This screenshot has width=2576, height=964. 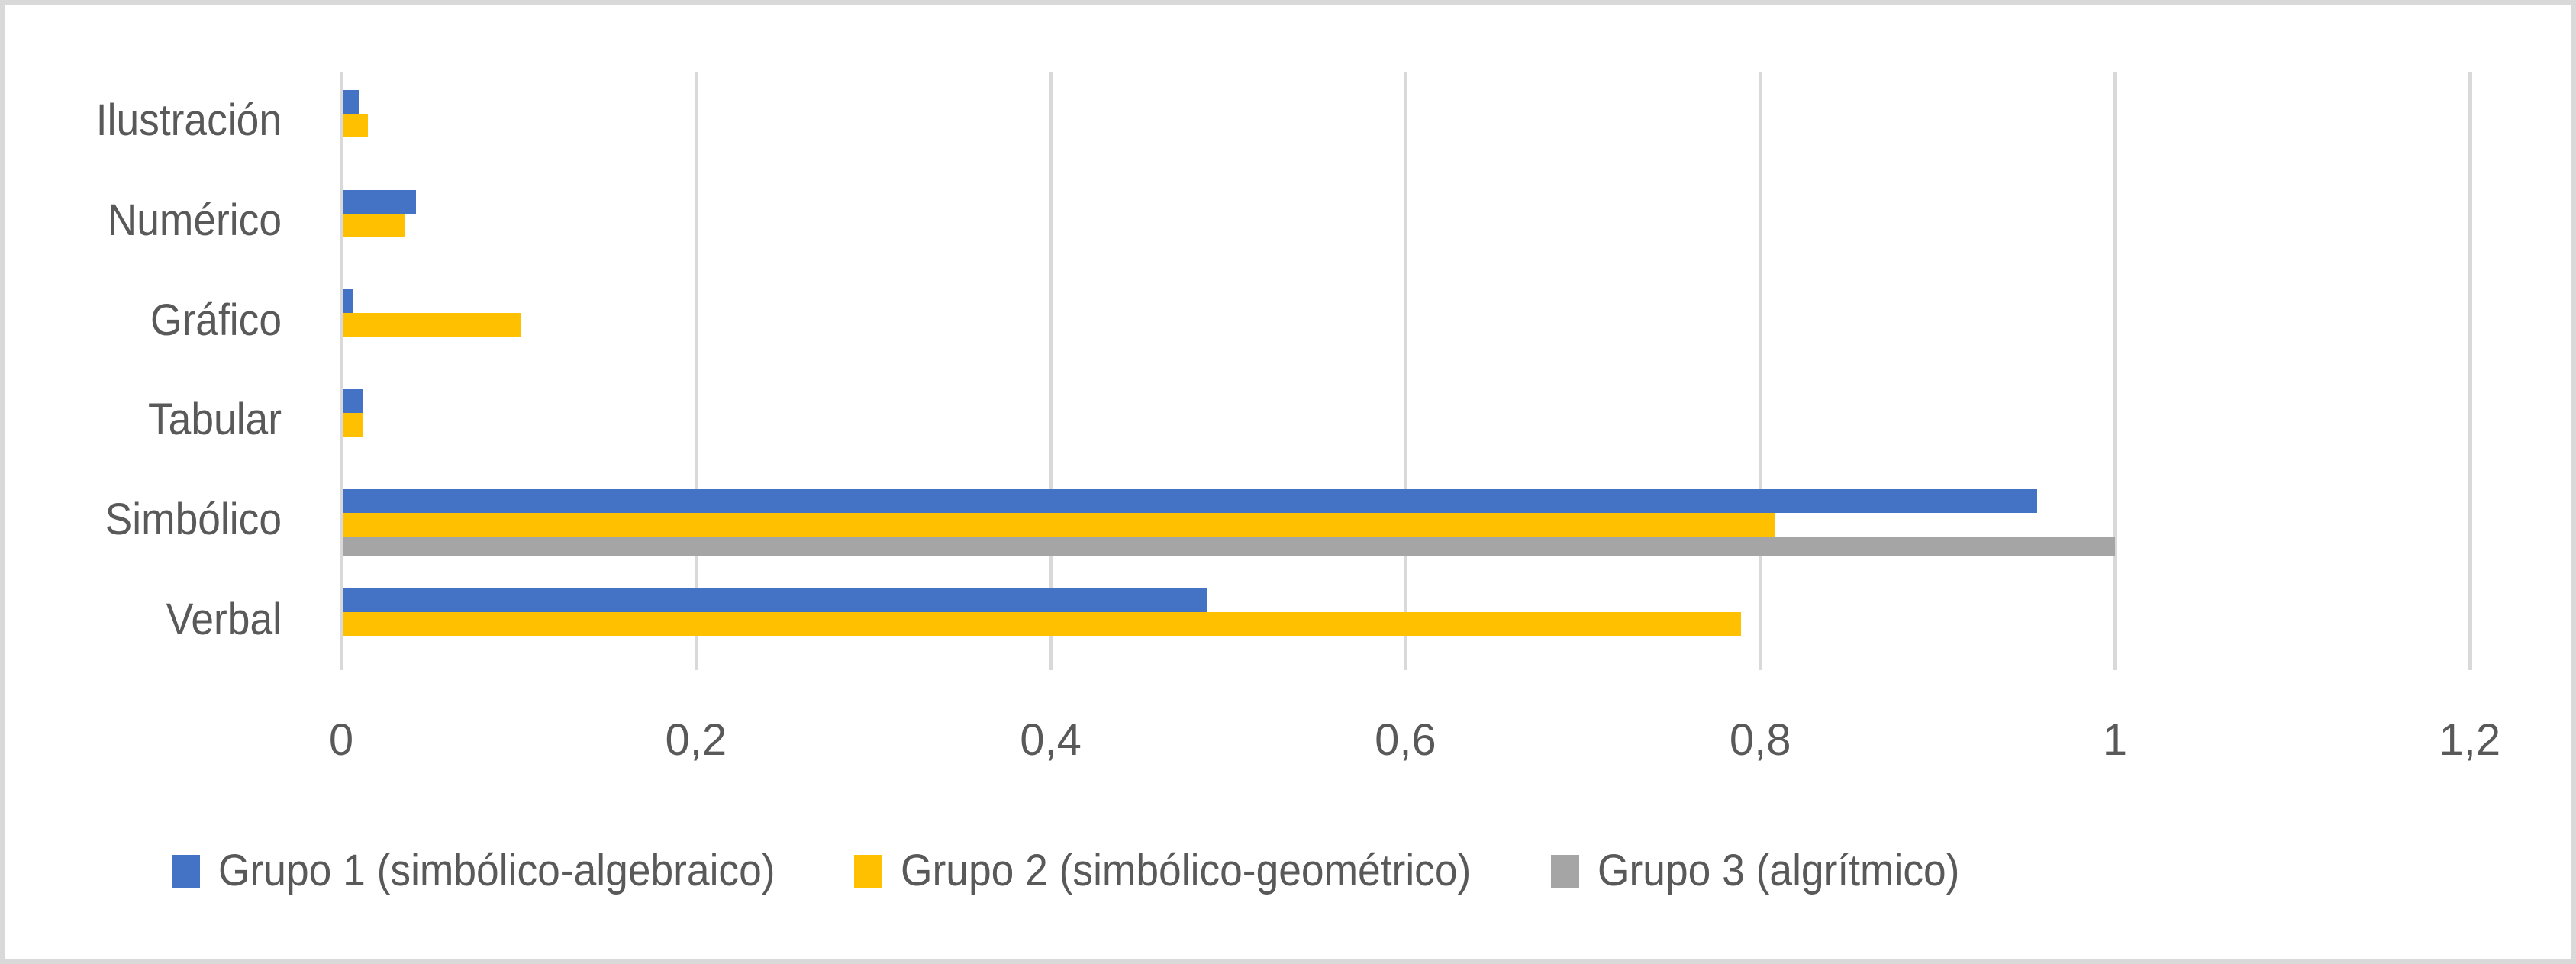 What do you see at coordinates (193, 519) in the screenshot?
I see `y-axis-label: Simbólico` at bounding box center [193, 519].